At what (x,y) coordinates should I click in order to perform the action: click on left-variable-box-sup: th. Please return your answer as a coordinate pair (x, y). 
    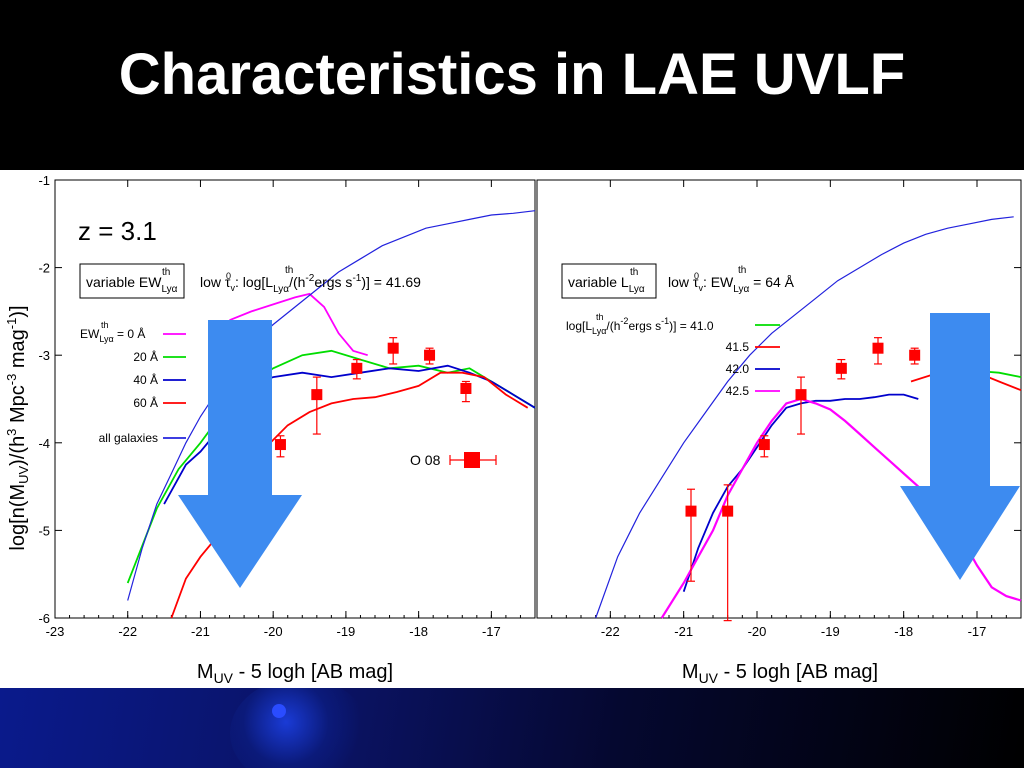
    Looking at the image, I should click on (166, 272).